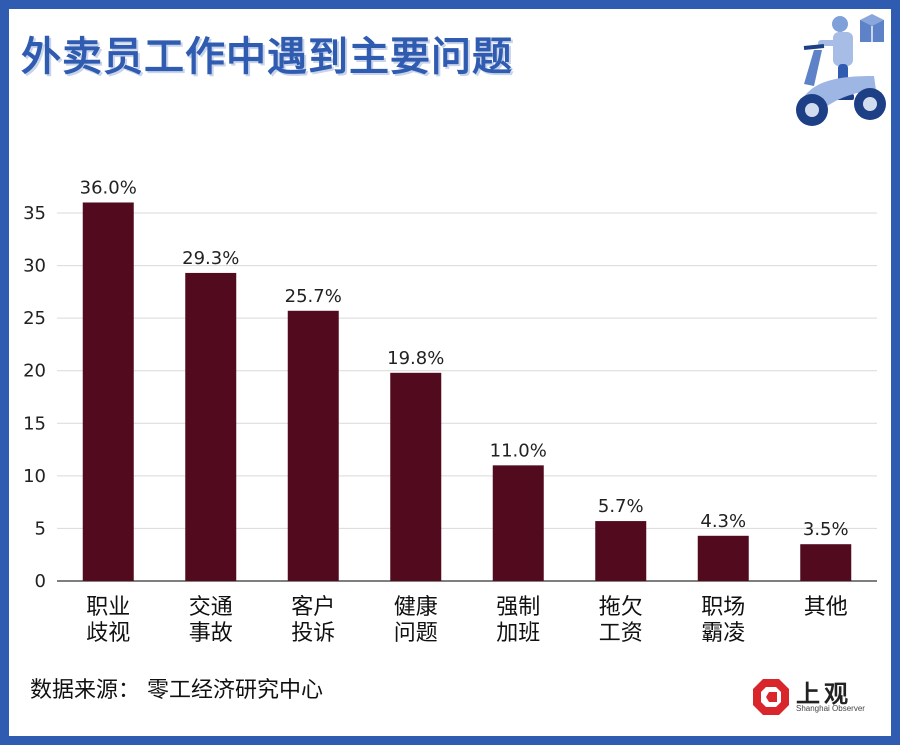 This screenshot has width=900, height=745. Describe the element at coordinates (621, 633) in the screenshot. I see `x-category-label: 工资` at that location.